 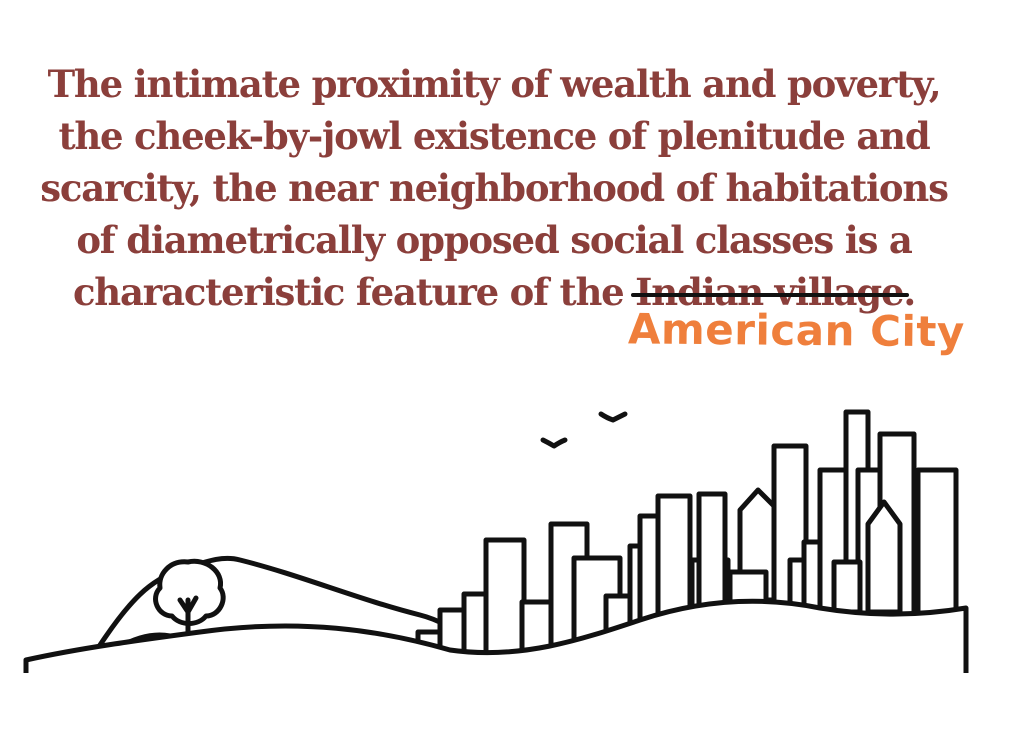 I want to click on hill-icon, so click(x=285, y=601).